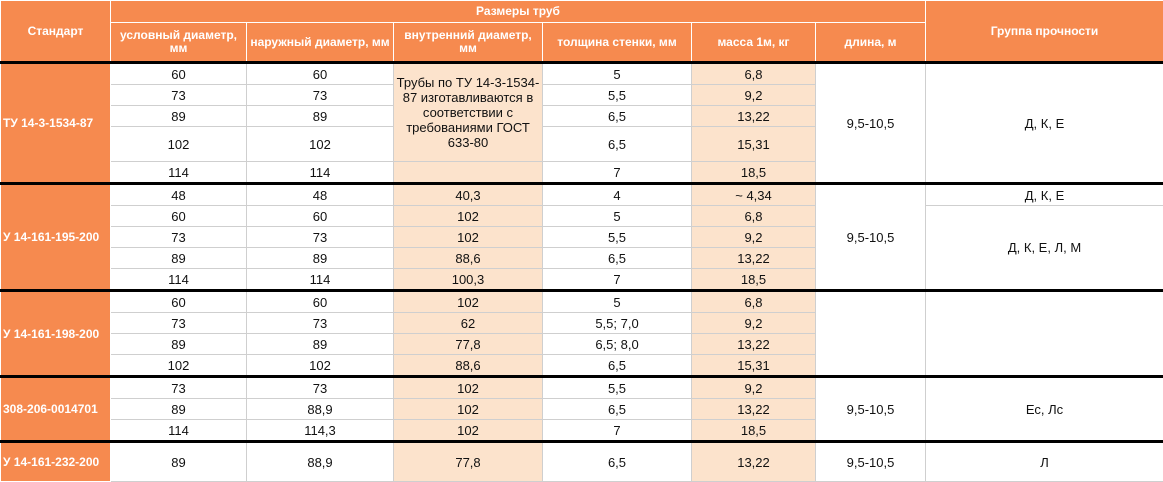  I want to click on wall-cell: 6,5; 8,0, so click(617, 344).